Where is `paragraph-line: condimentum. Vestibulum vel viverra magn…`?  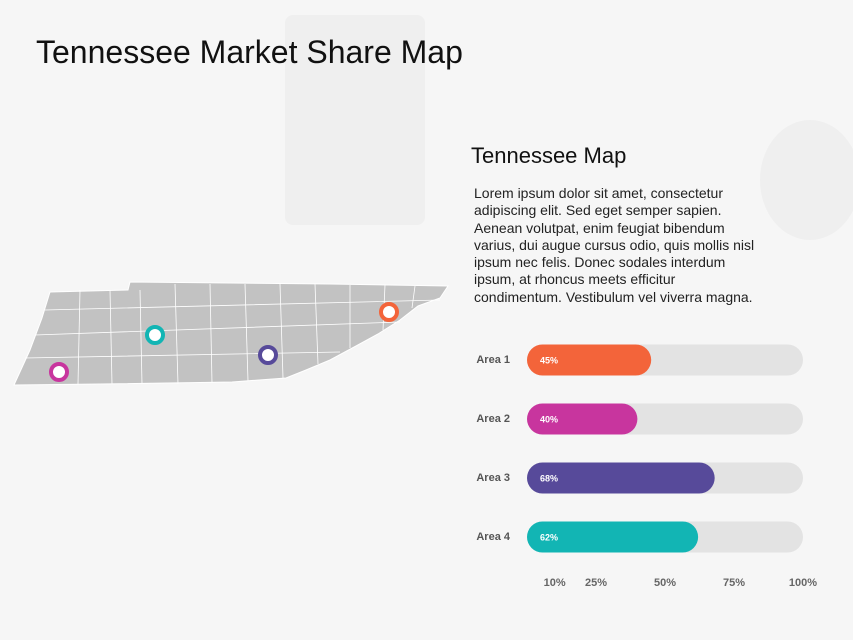
paragraph-line: condimentum. Vestibulum vel viverra magn… is located at coordinates (613, 296).